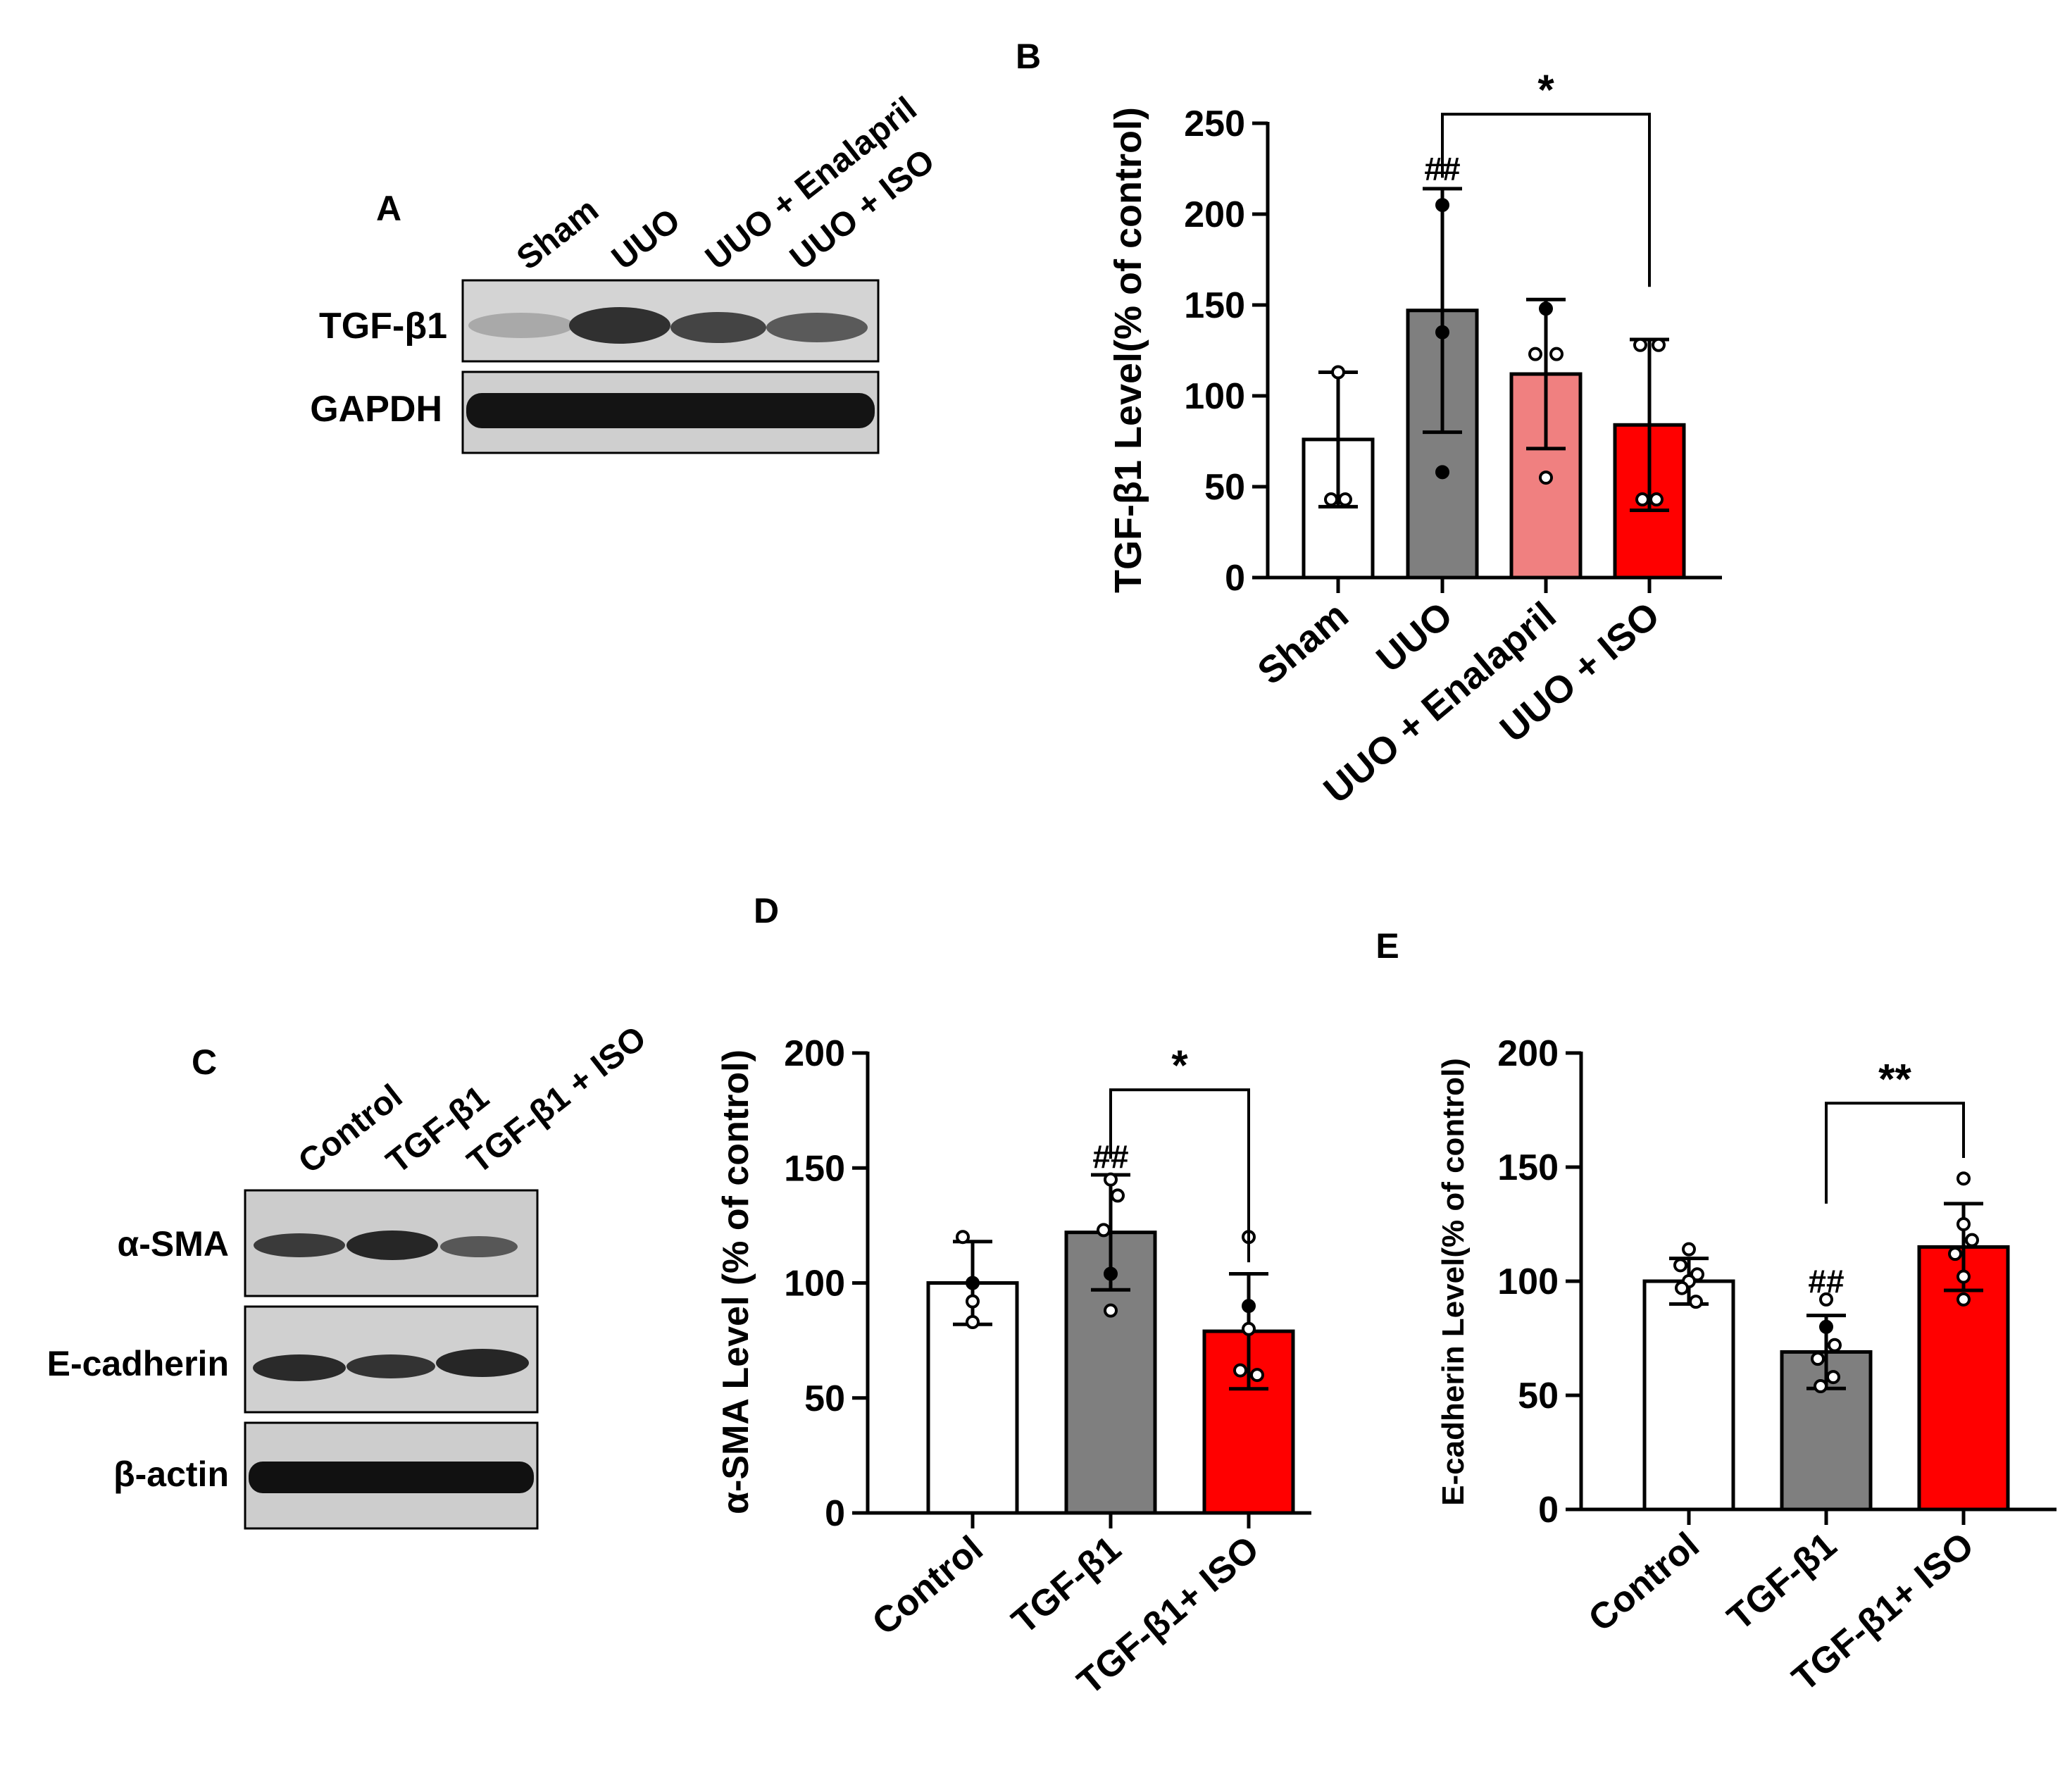 The height and width of the screenshot is (1782, 2072). What do you see at coordinates (376, 410) in the screenshot?
I see `blot-label-gapdh: GAPDH` at bounding box center [376, 410].